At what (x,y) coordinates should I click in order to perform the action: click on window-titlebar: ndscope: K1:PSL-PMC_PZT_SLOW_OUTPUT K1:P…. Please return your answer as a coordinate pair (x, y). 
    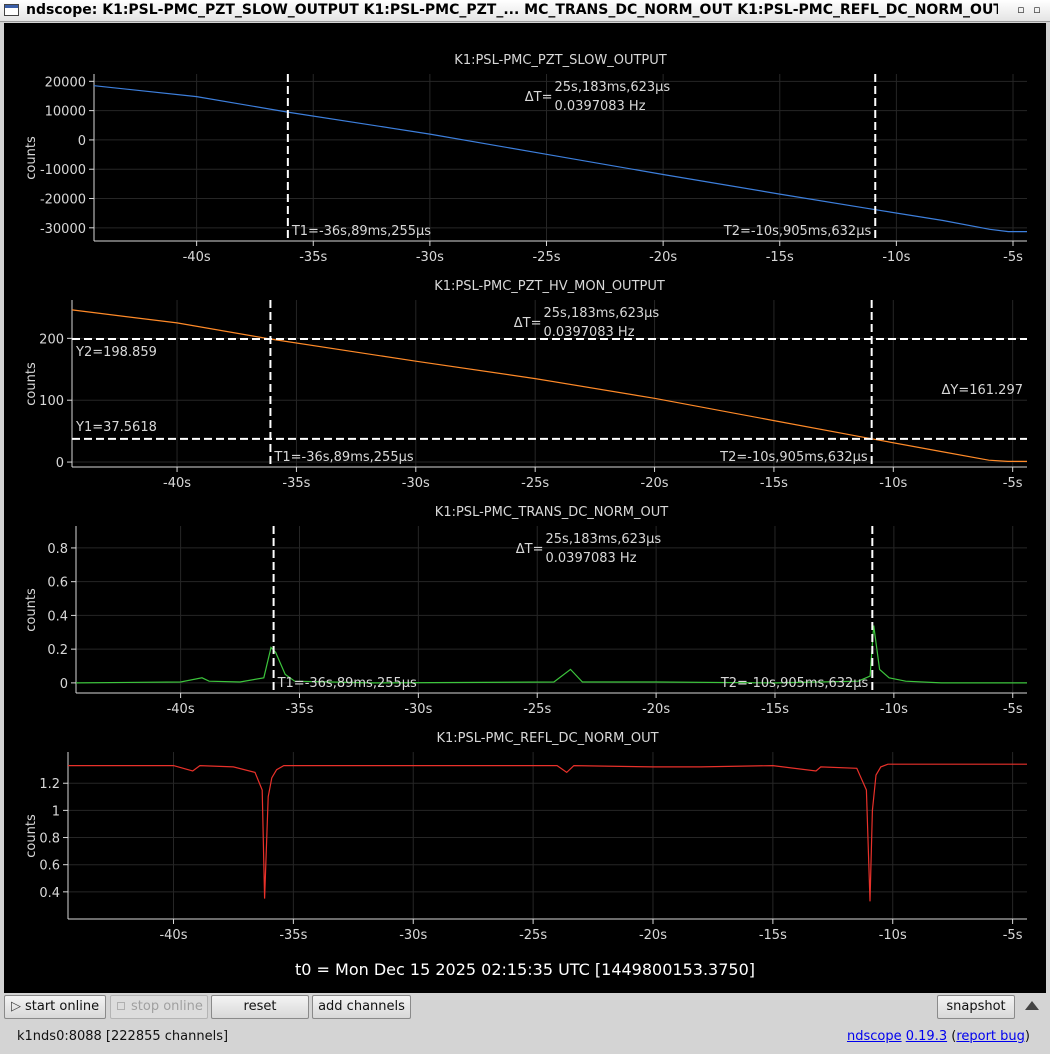
    Looking at the image, I should click on (525, 11).